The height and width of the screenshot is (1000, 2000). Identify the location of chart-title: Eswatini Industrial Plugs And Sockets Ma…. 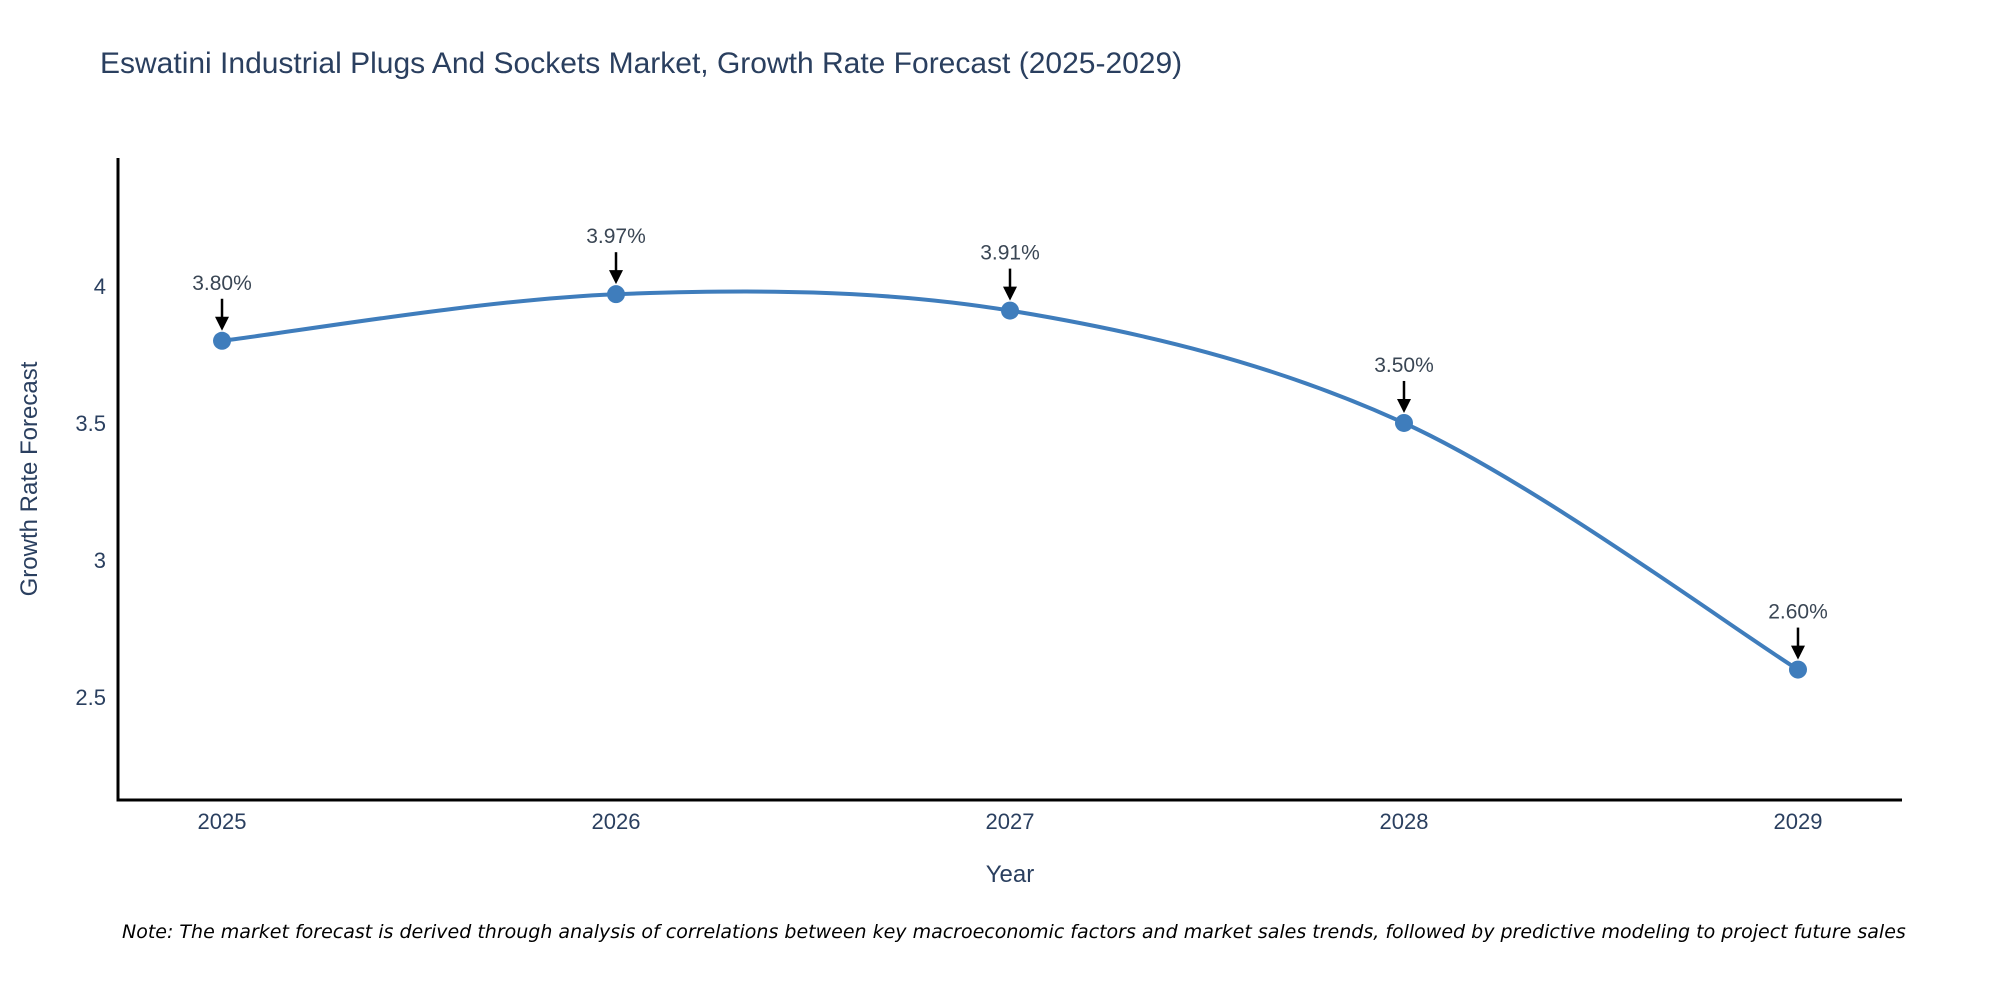
(641, 63).